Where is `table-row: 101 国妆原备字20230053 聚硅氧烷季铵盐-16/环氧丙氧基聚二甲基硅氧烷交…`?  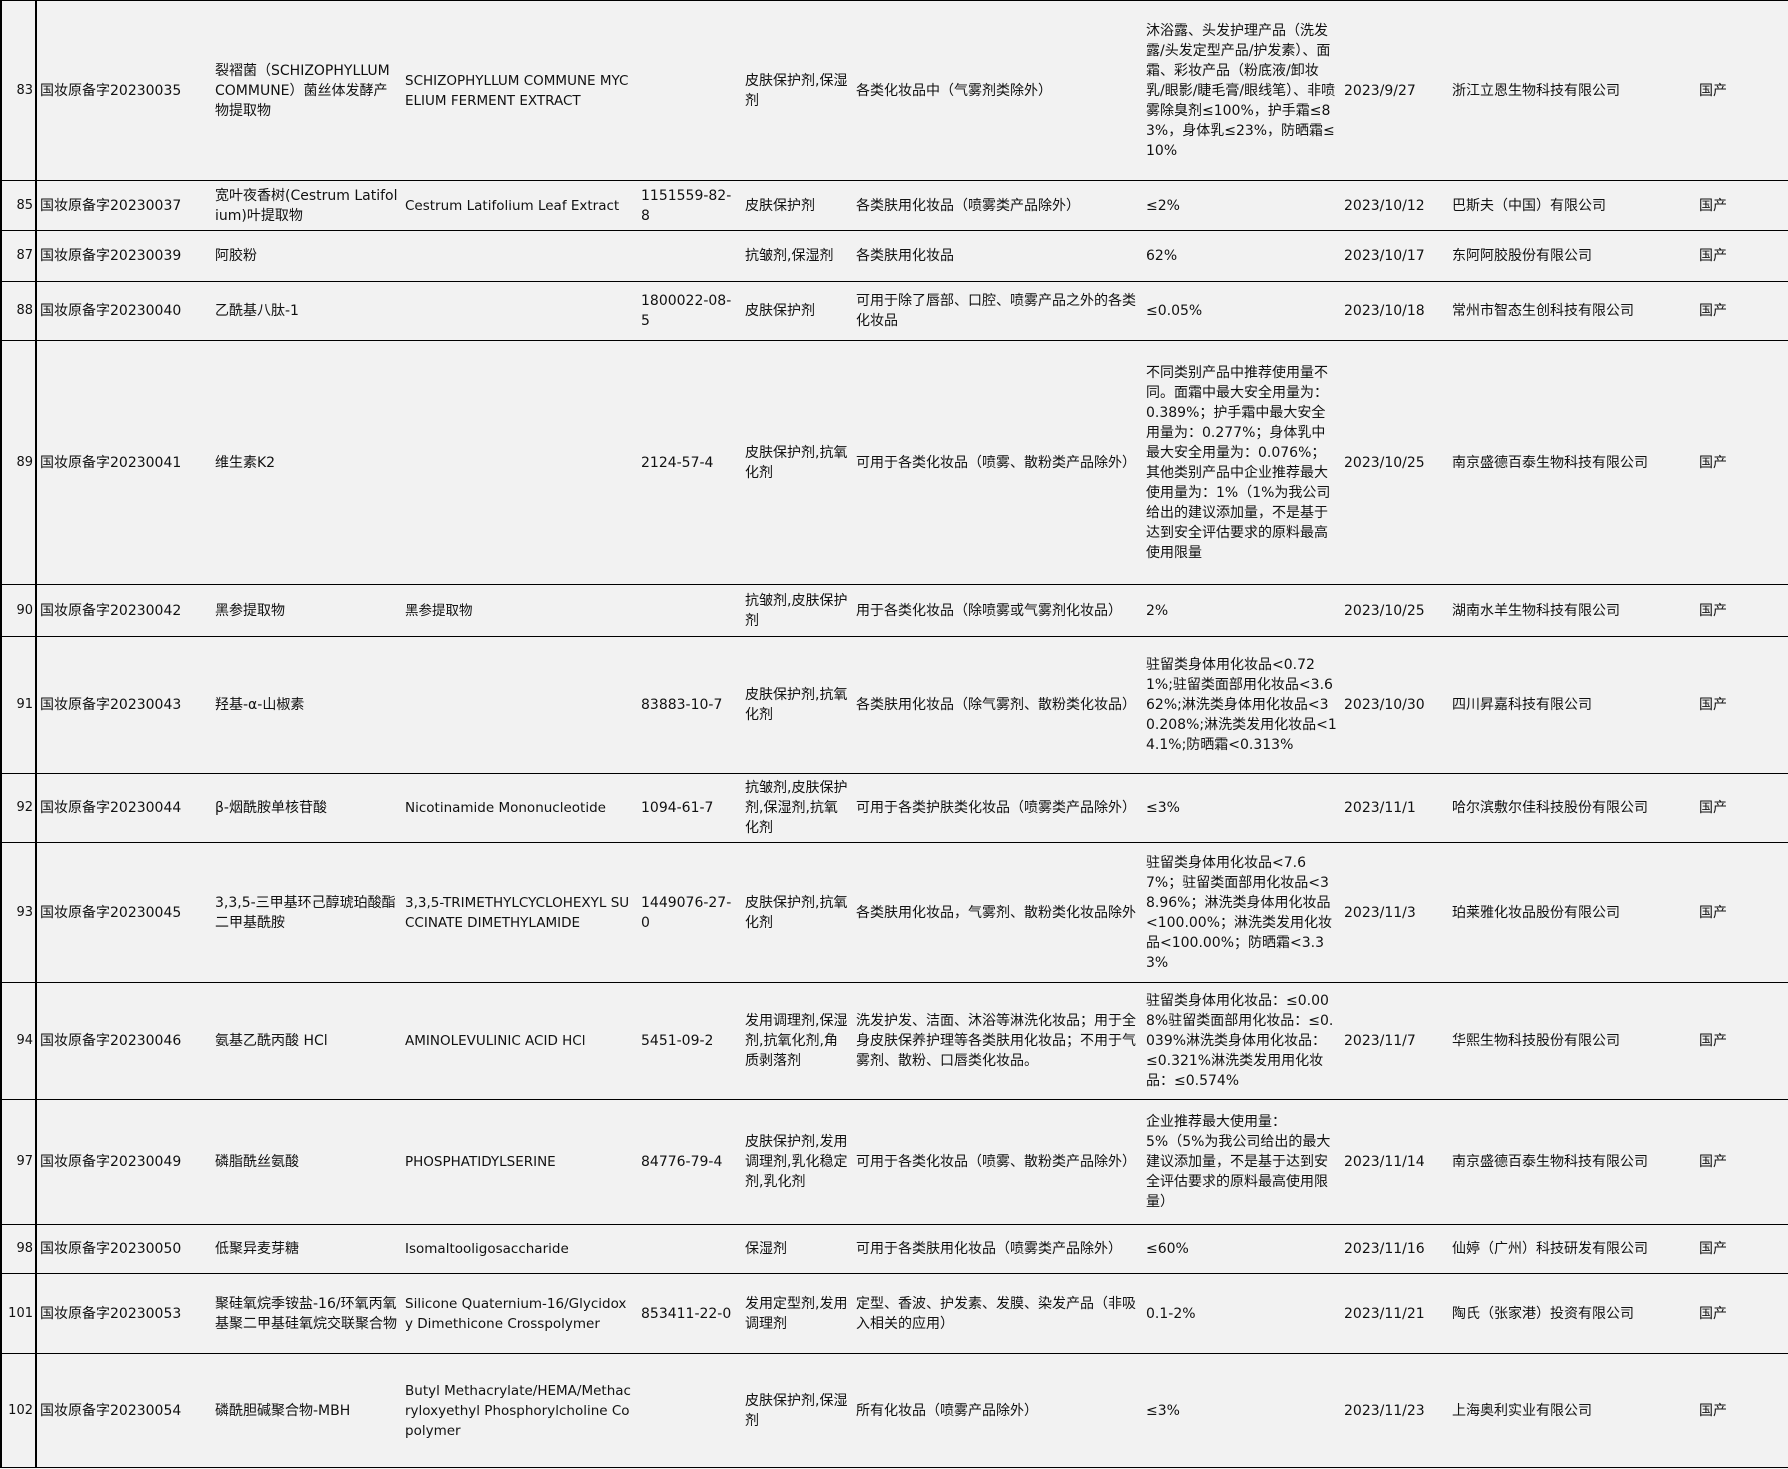 table-row: 101 国妆原备字20230053 聚硅氧烷季铵盐-16/环氧丙氧基聚二甲基硅氧烷交… is located at coordinates (894, 1313).